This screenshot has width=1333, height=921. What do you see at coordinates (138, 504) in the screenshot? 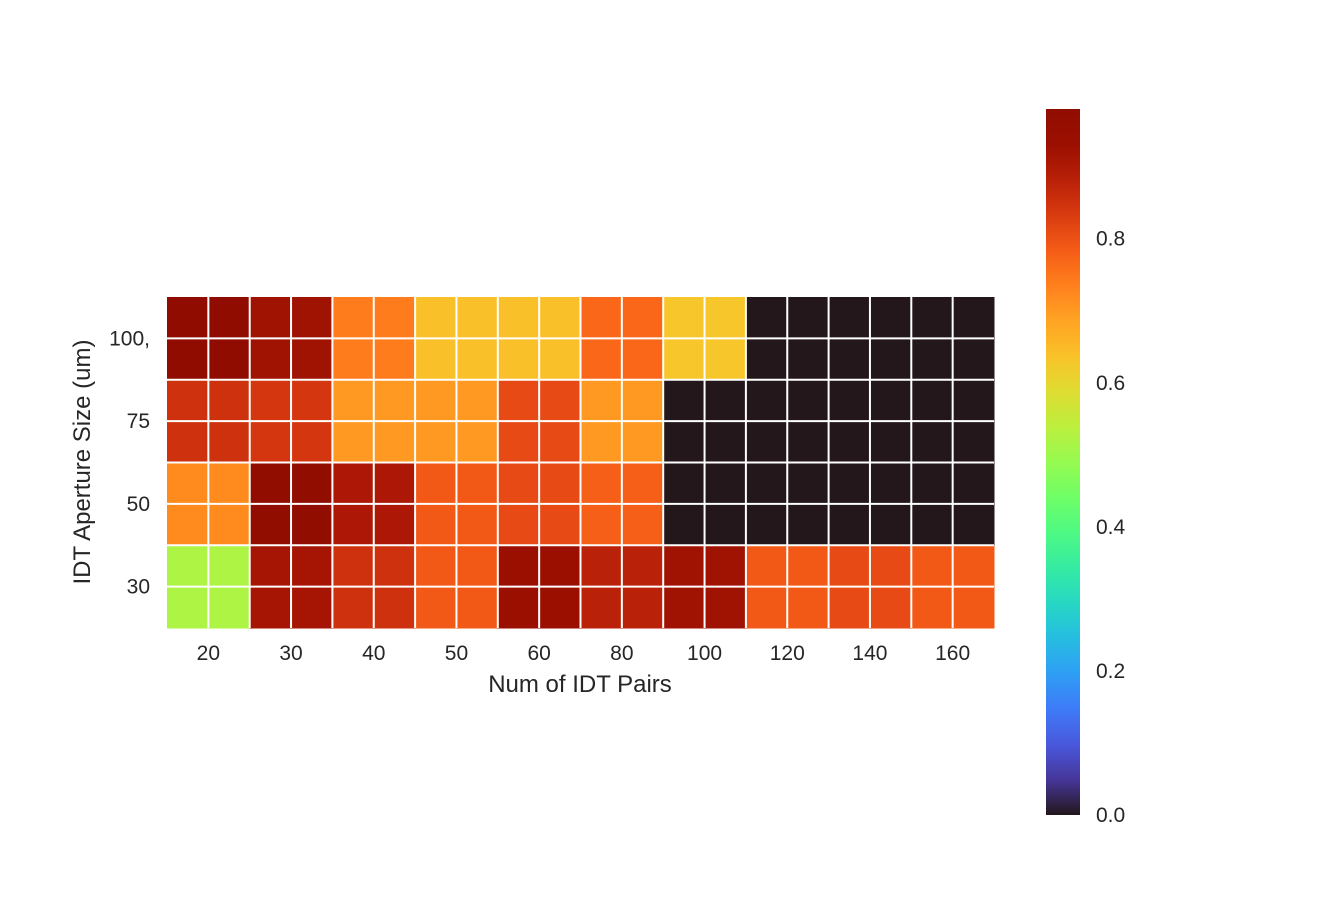
I see `y-tick-label: 50` at bounding box center [138, 504].